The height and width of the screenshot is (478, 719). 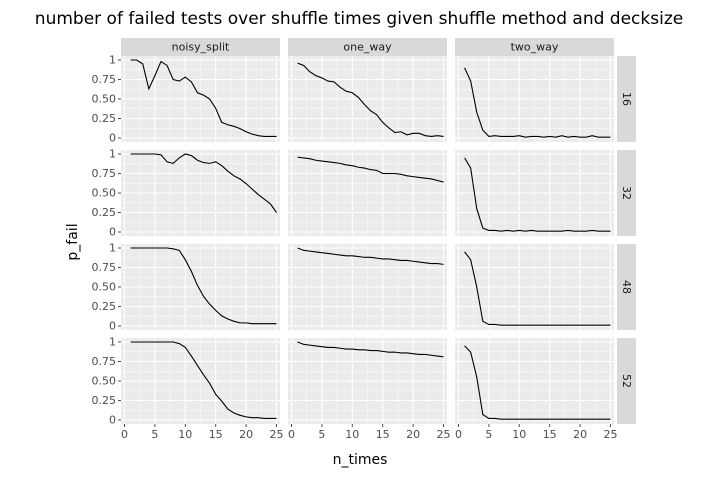 I want to click on column-strip-label: noisy_split, so click(x=201, y=47).